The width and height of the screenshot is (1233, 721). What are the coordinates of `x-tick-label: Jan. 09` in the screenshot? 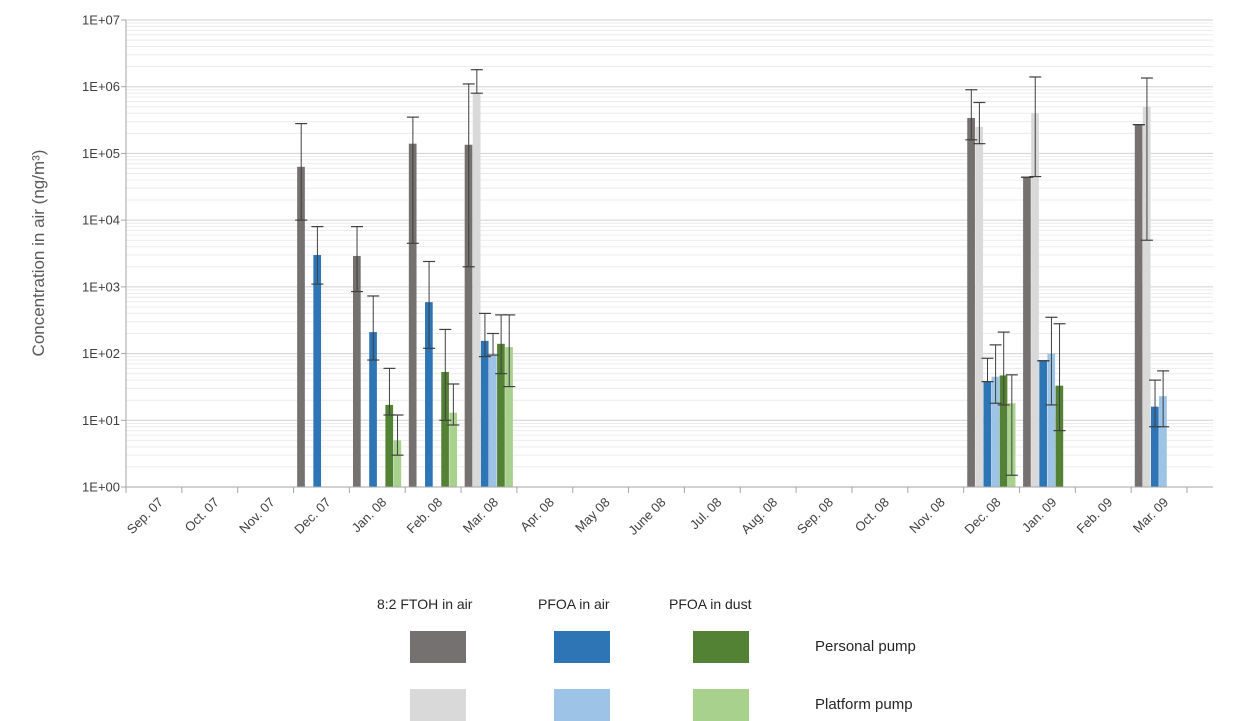 It's located at (1039, 515).